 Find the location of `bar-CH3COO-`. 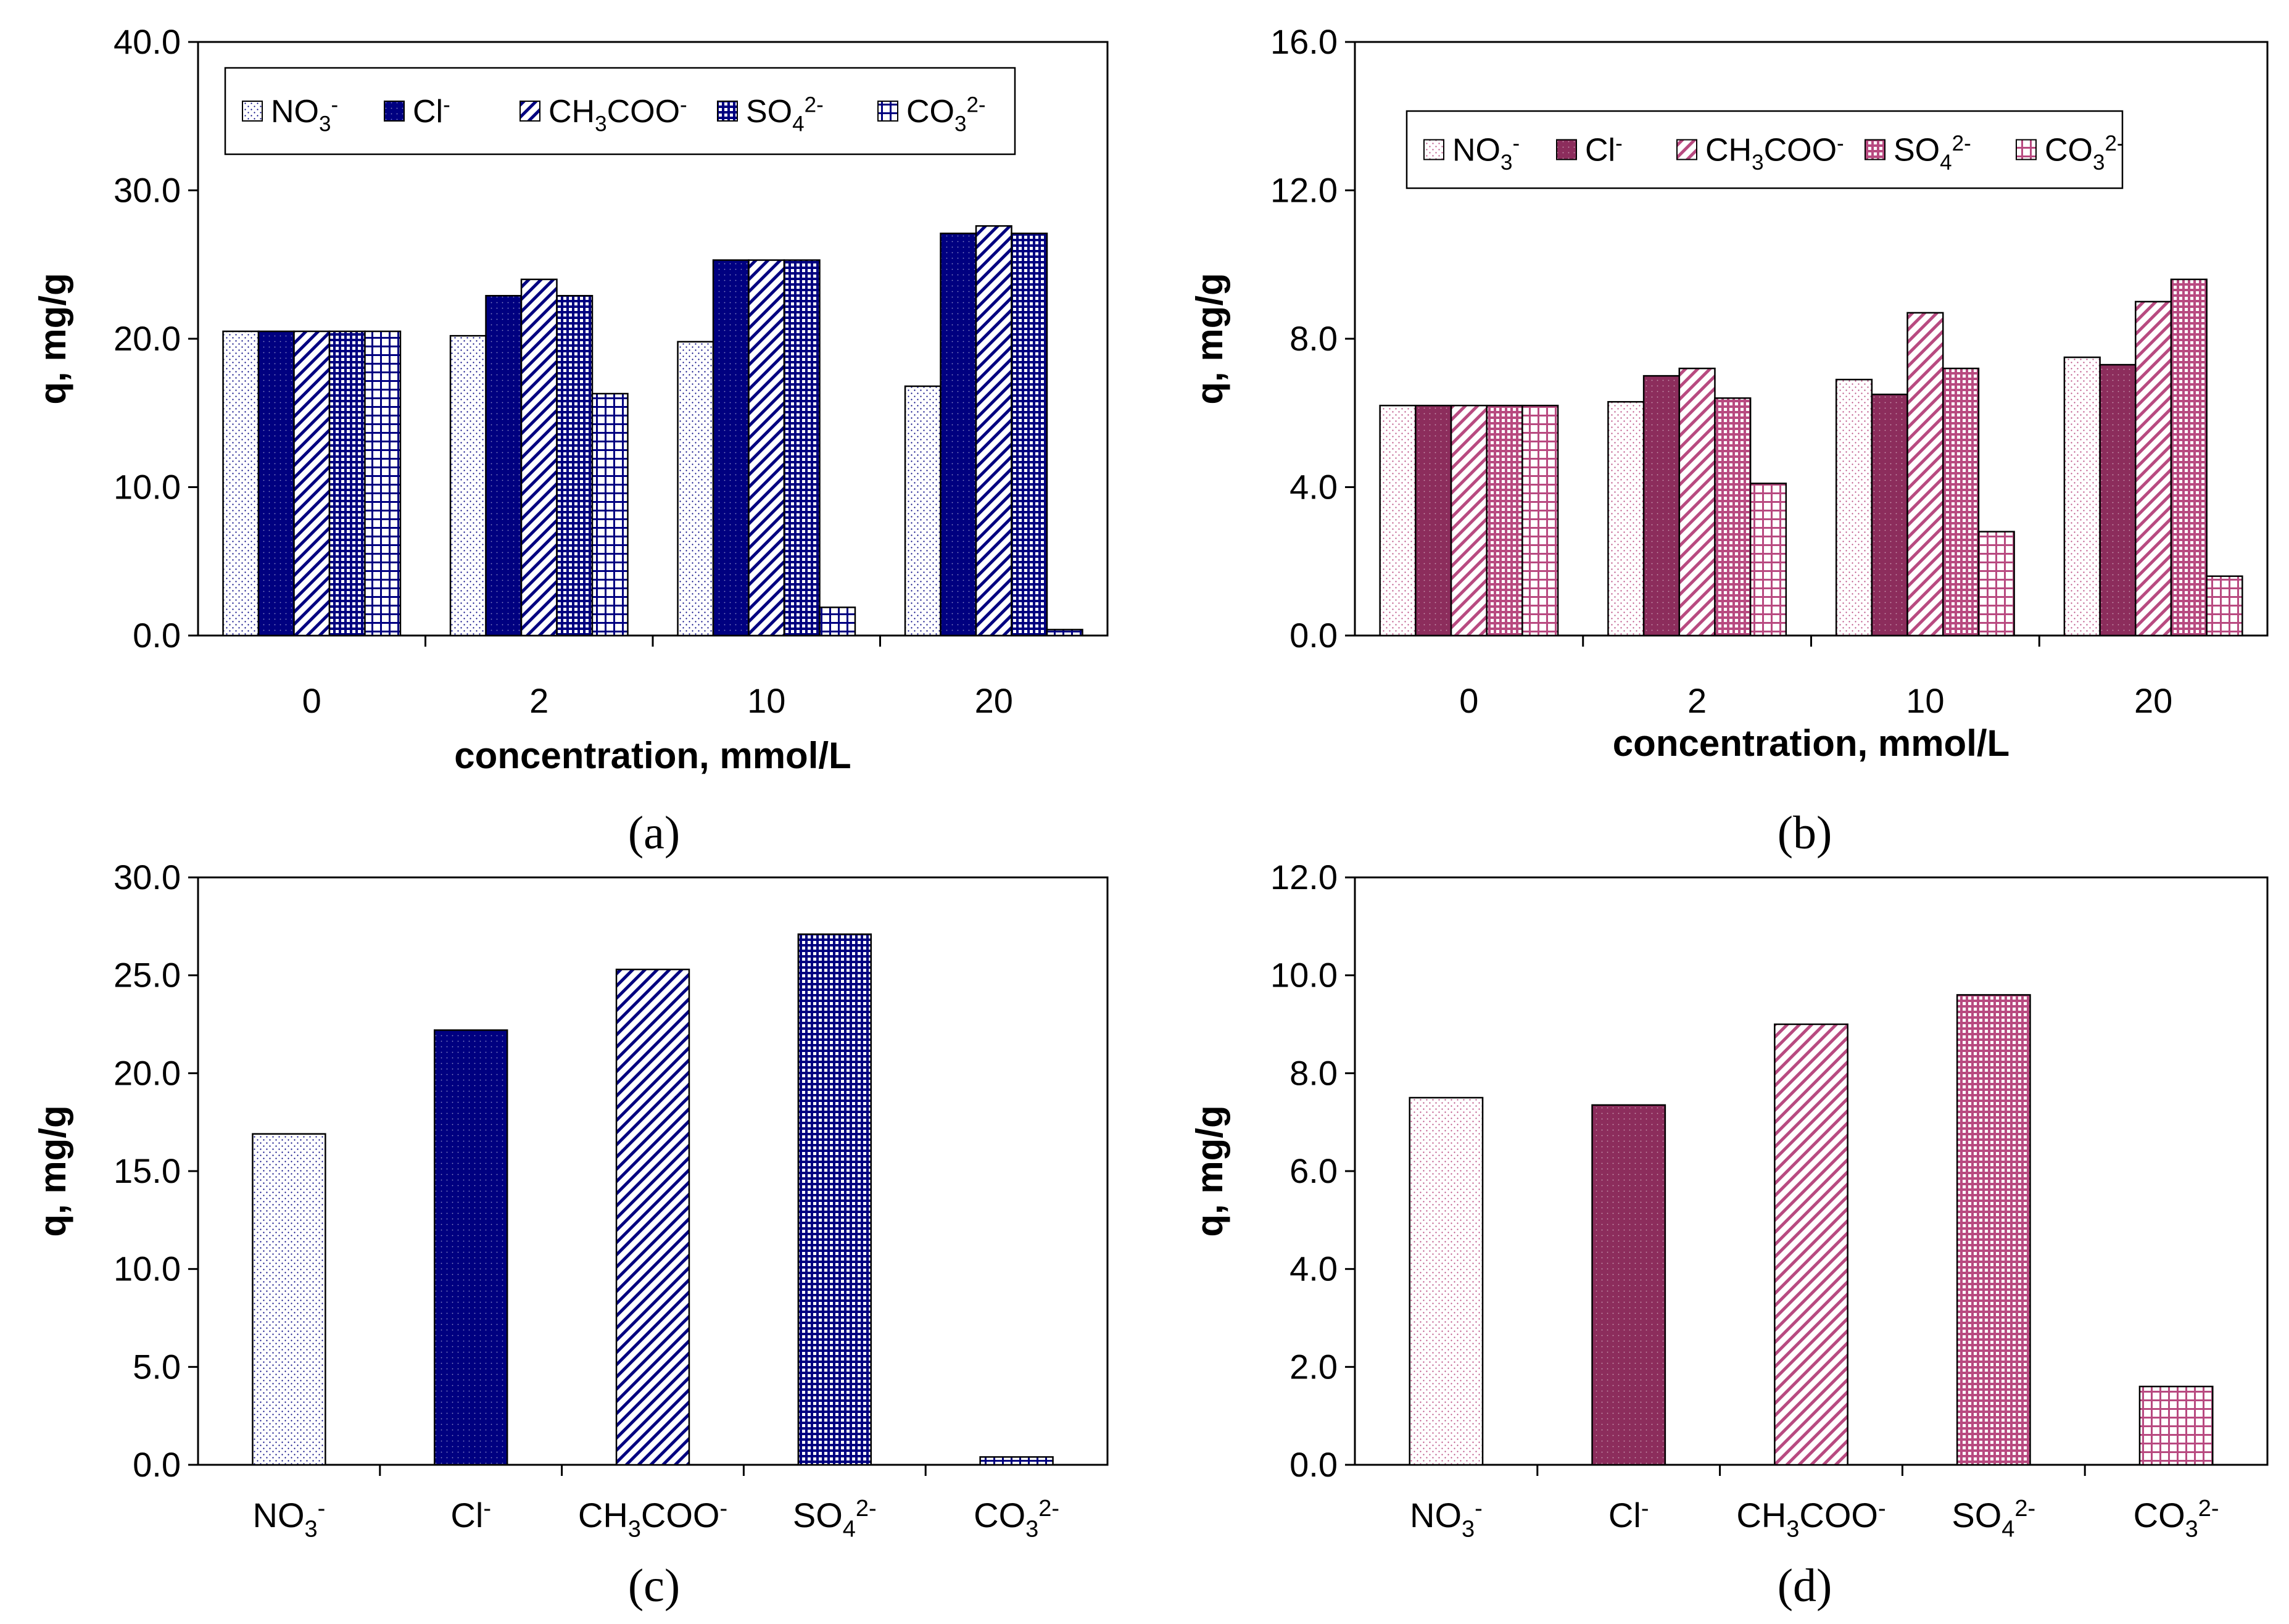

bar-CH3COO- is located at coordinates (1811, 1244).